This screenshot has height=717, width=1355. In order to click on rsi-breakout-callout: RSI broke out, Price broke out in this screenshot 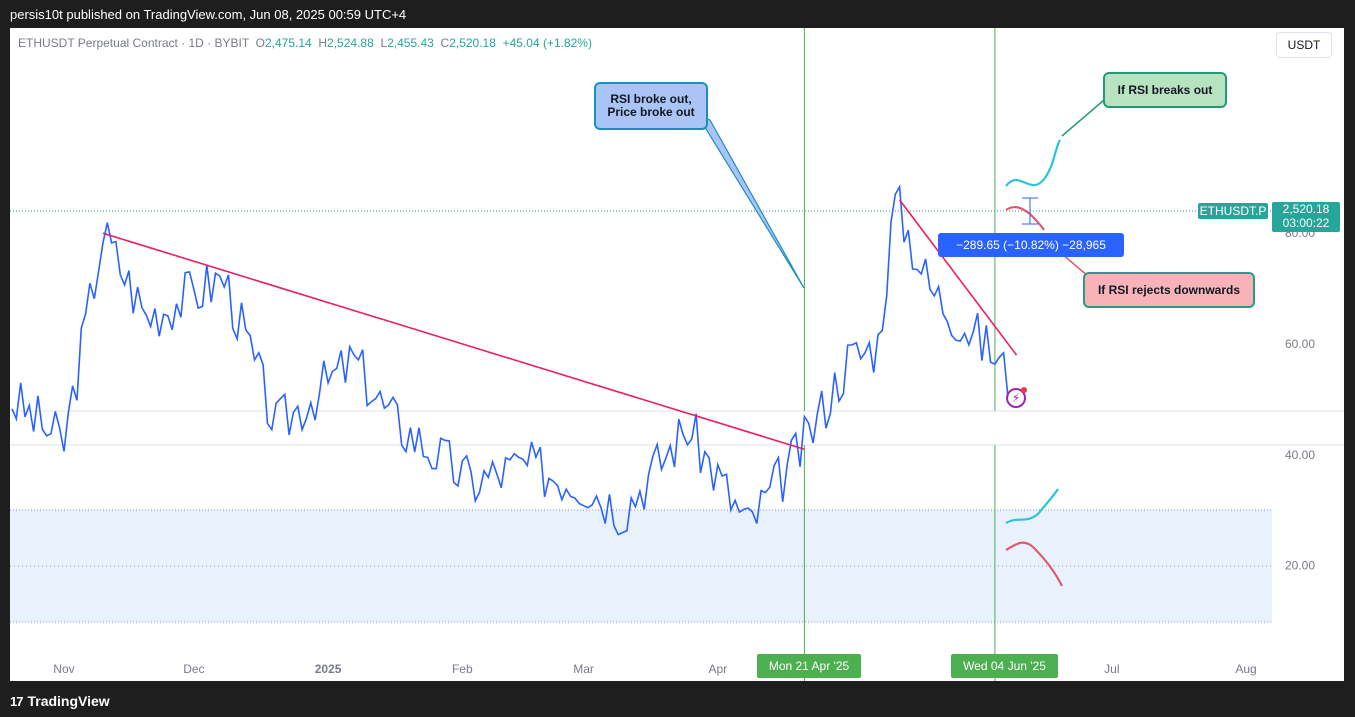, I will do `click(651, 106)`.